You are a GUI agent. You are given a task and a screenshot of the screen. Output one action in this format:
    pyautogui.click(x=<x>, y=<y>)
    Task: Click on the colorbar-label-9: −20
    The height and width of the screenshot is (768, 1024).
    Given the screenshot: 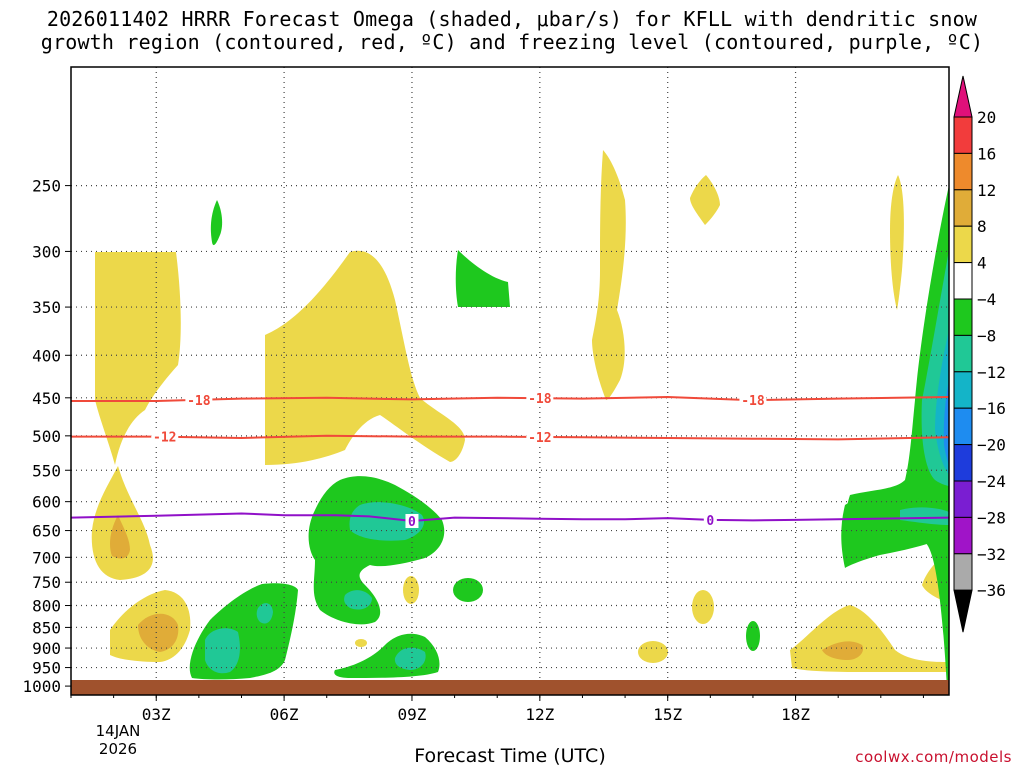 What is the action you would take?
    pyautogui.click(x=991, y=445)
    